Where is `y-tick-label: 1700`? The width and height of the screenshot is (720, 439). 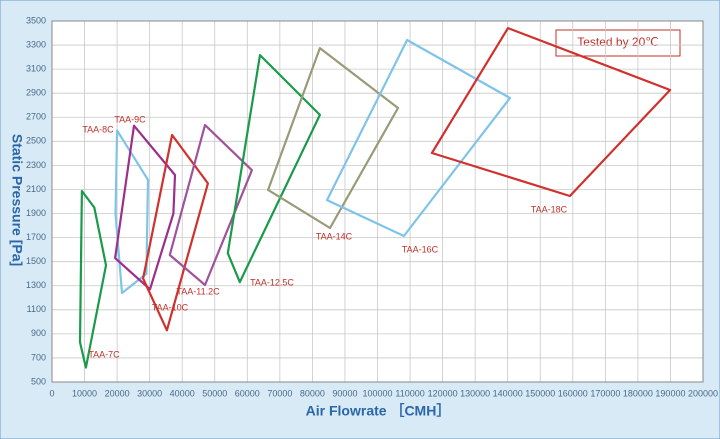
y-tick-label: 1700 is located at coordinates (36, 237).